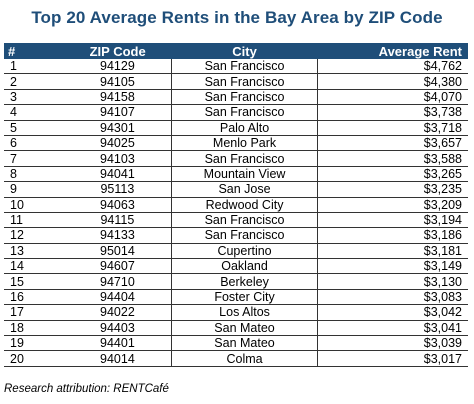 The width and height of the screenshot is (474, 404). What do you see at coordinates (244, 312) in the screenshot?
I see `cell-city: Los Altos` at bounding box center [244, 312].